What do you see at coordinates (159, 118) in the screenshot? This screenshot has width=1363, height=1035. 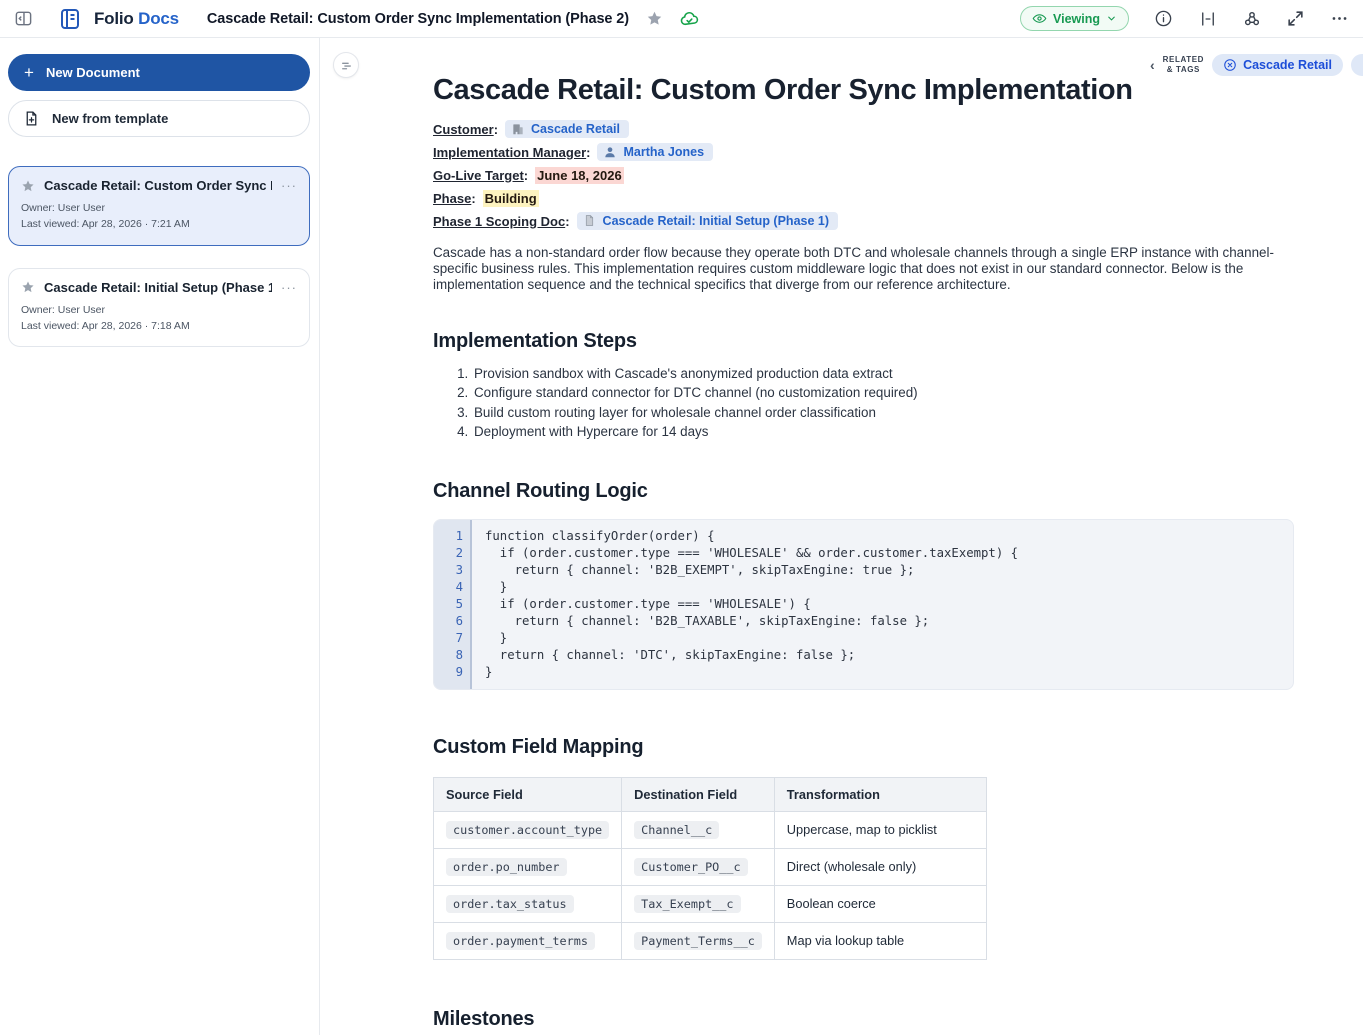 I see `new-from-template-button: New from template` at bounding box center [159, 118].